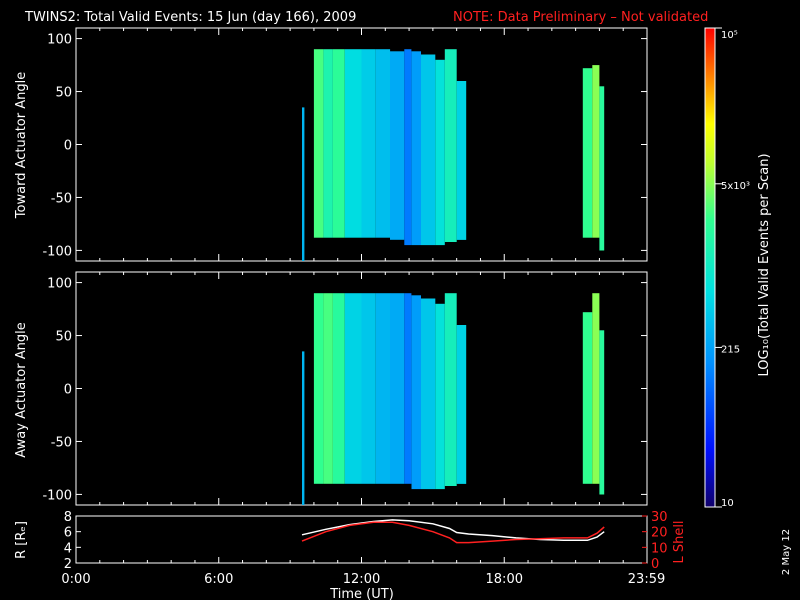  What do you see at coordinates (646, 579) in the screenshot?
I see `time-tick-label: 23:59` at bounding box center [646, 579].